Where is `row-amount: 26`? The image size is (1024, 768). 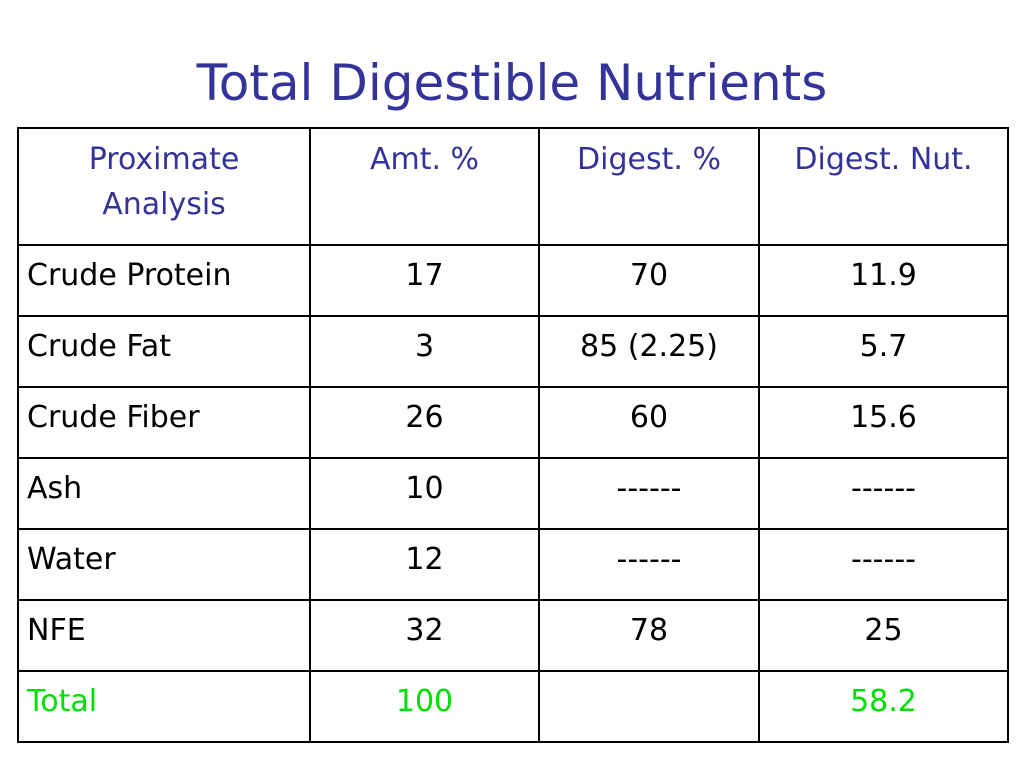
row-amount: 26 is located at coordinates (424, 422).